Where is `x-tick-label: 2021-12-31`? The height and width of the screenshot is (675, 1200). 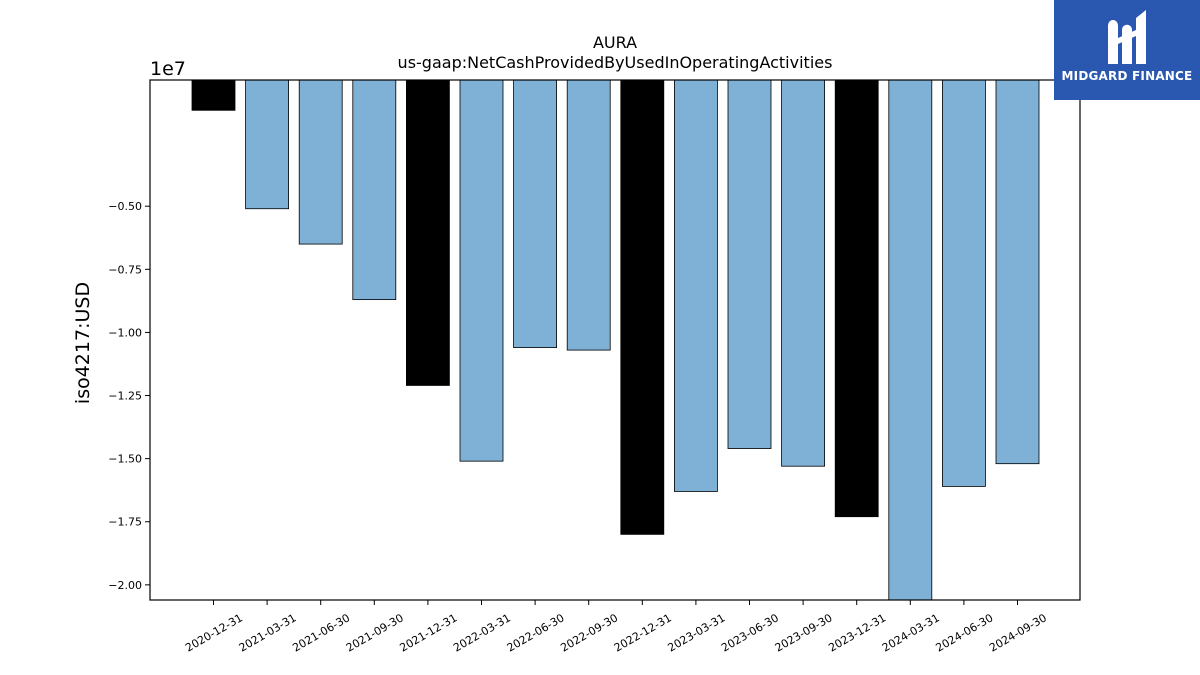
x-tick-label: 2021-12-31 is located at coordinates (429, 632).